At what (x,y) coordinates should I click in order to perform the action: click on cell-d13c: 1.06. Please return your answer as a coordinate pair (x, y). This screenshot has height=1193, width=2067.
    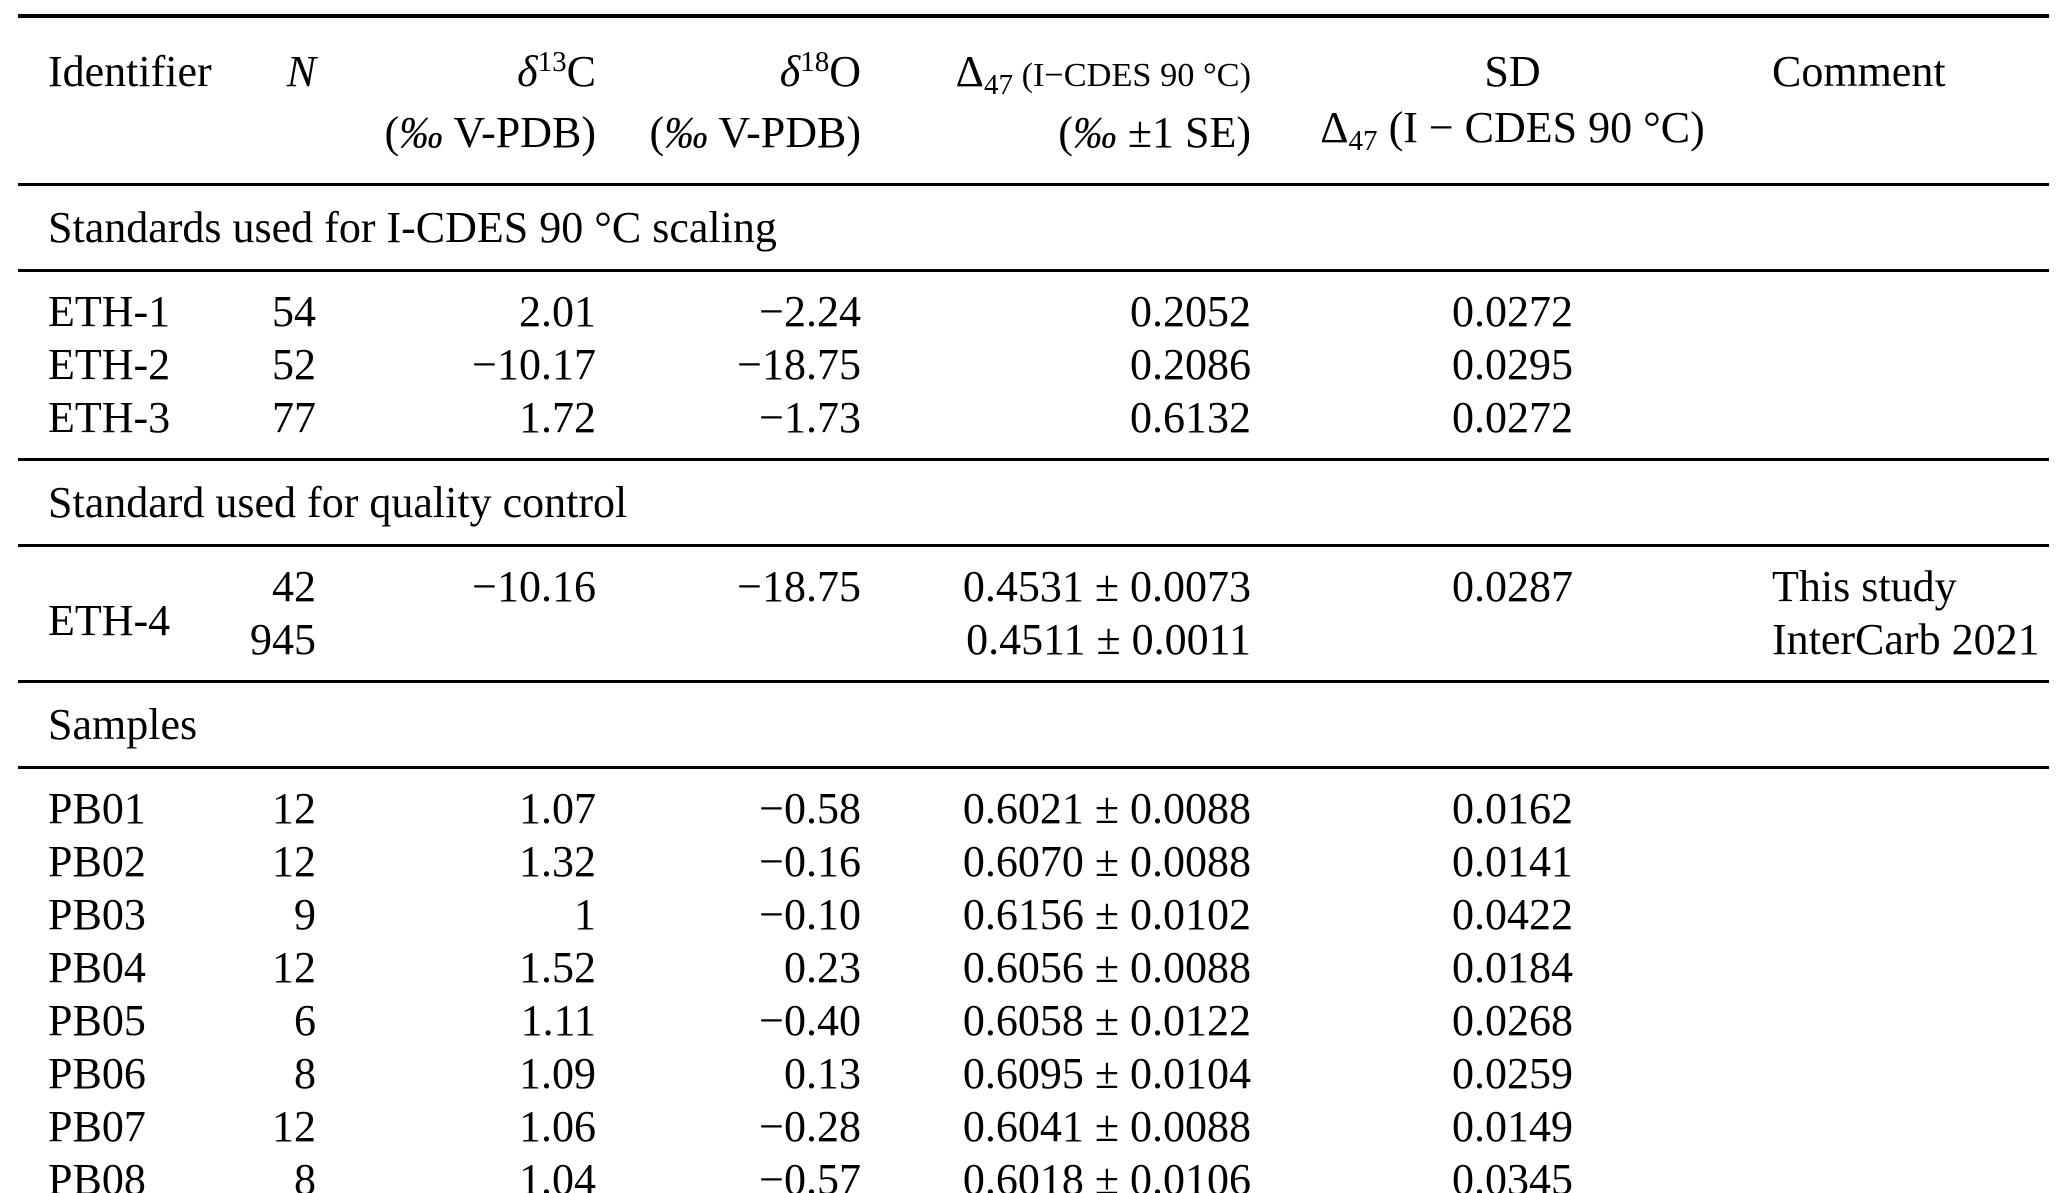
    Looking at the image, I should click on (557, 1126).